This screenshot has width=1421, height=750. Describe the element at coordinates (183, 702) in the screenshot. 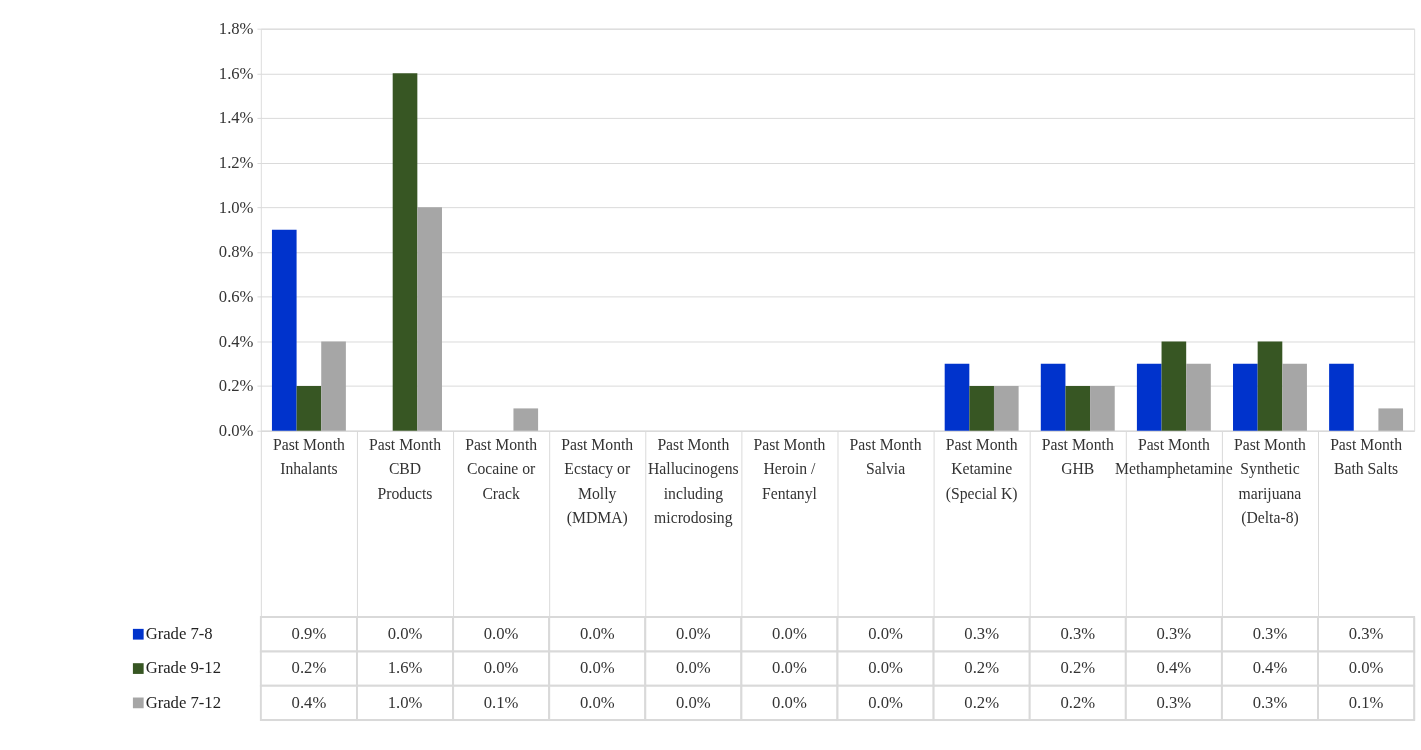

I see `legend-label: Grade 7-12` at that location.